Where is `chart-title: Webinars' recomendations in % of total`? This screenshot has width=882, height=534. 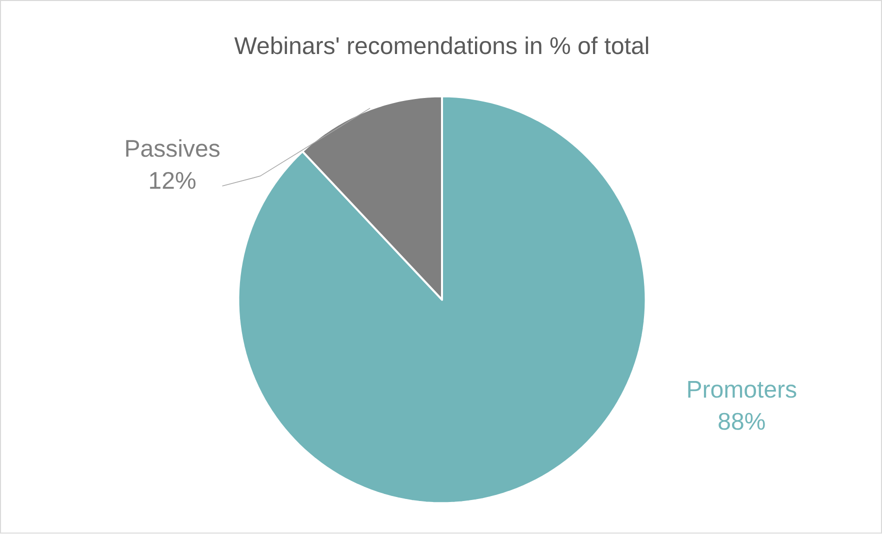 chart-title: Webinars' recomendations in % of total is located at coordinates (441, 45).